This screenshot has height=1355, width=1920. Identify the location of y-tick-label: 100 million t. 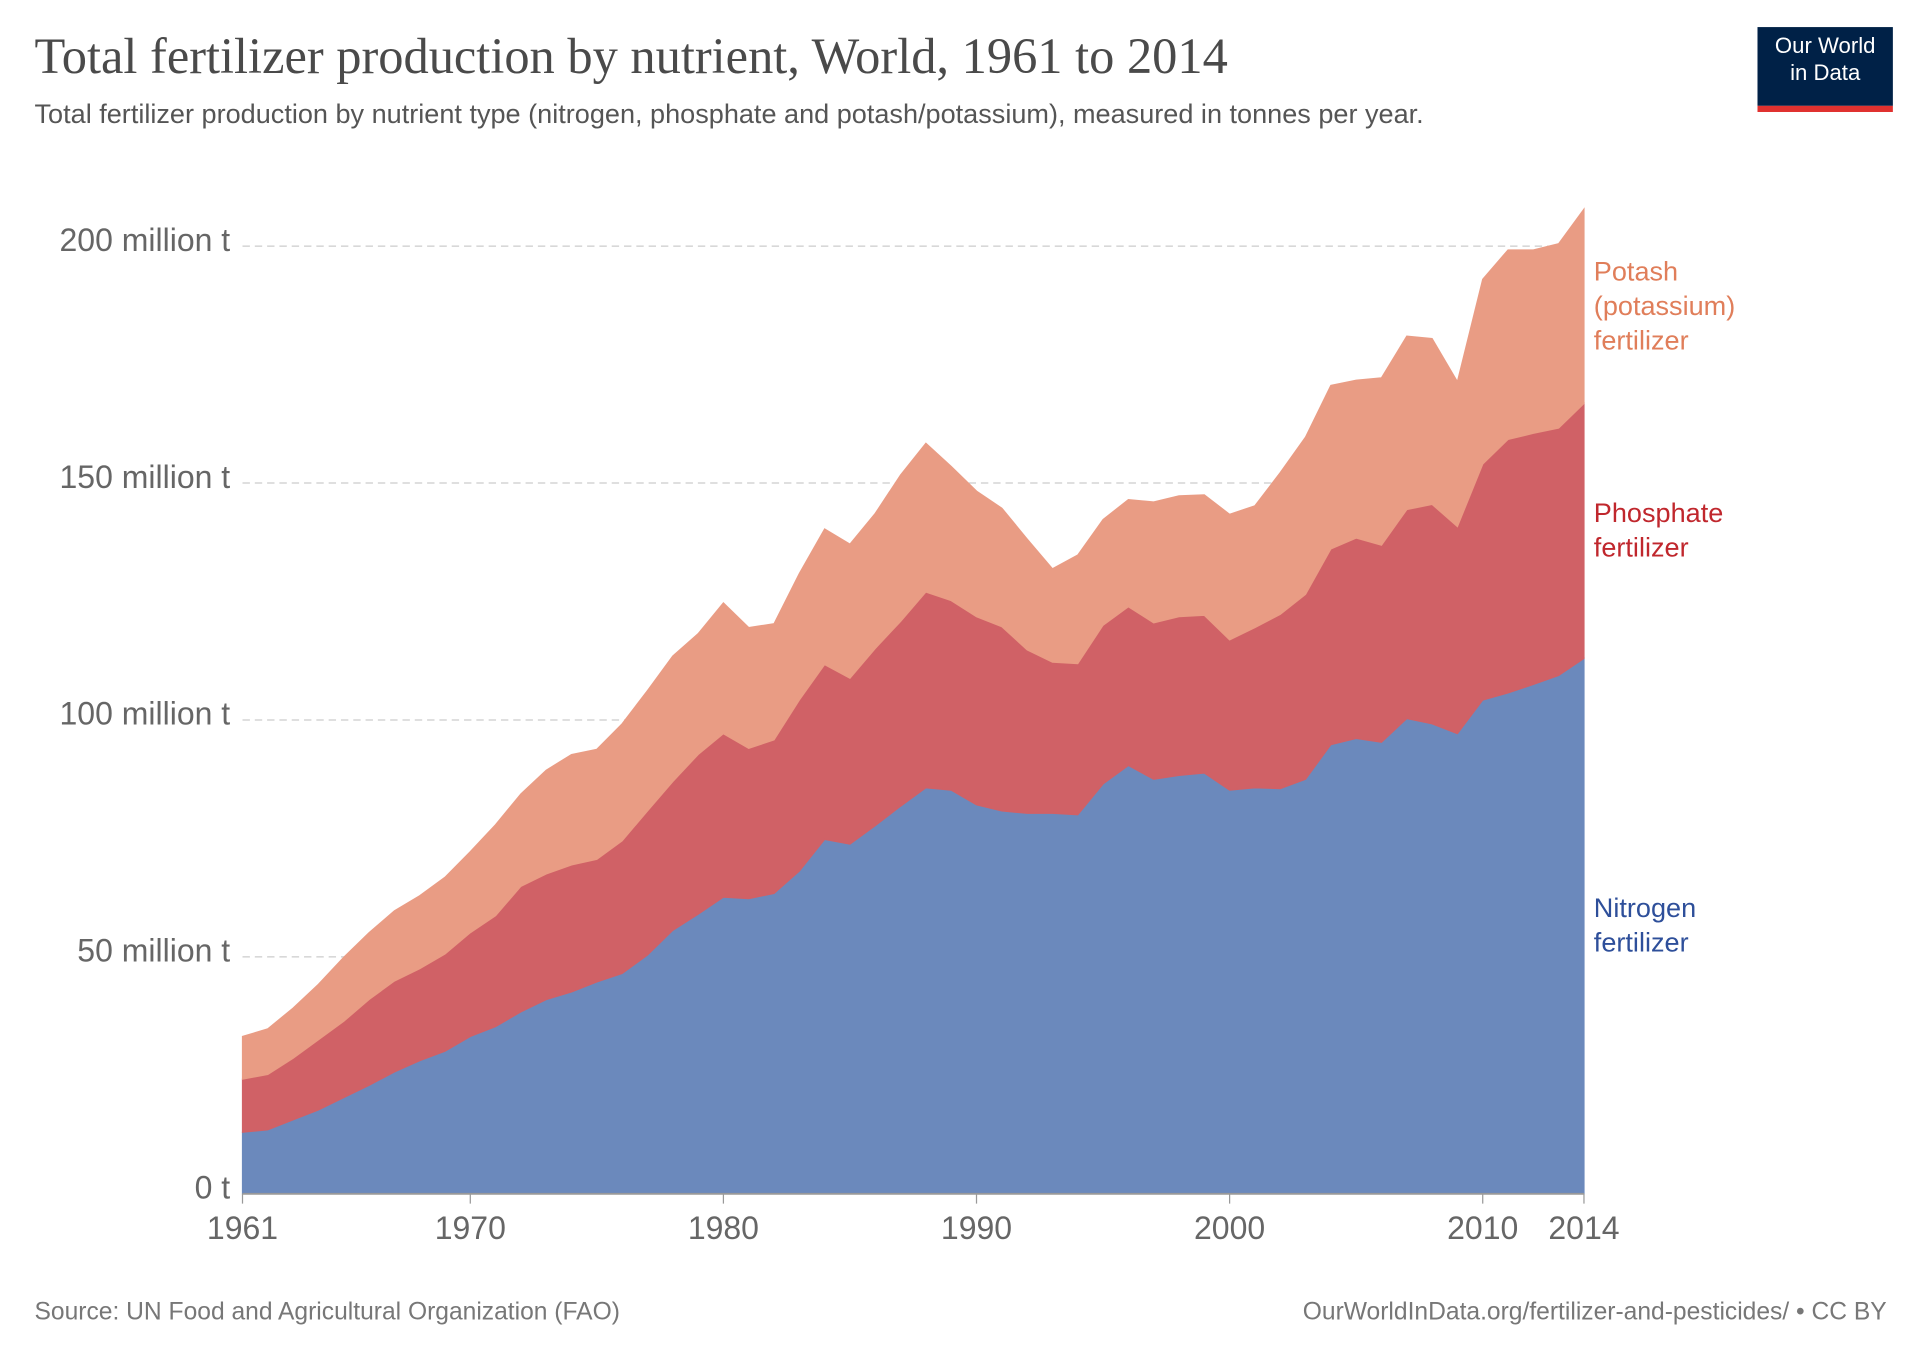
(145, 714).